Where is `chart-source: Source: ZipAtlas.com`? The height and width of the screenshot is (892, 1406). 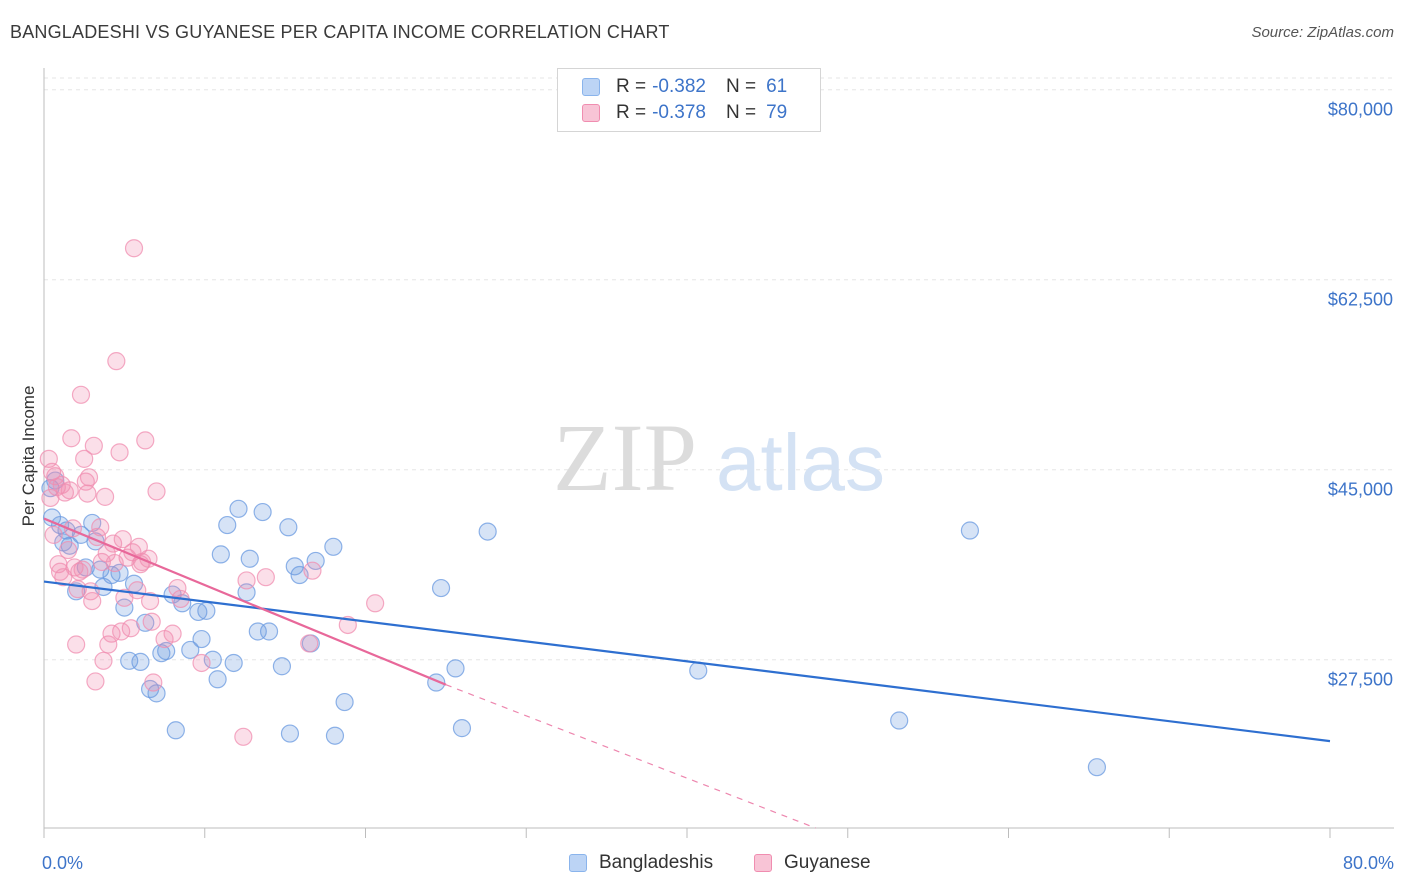
chart-source: Source: ZipAtlas.com is located at coordinates (1322, 32).